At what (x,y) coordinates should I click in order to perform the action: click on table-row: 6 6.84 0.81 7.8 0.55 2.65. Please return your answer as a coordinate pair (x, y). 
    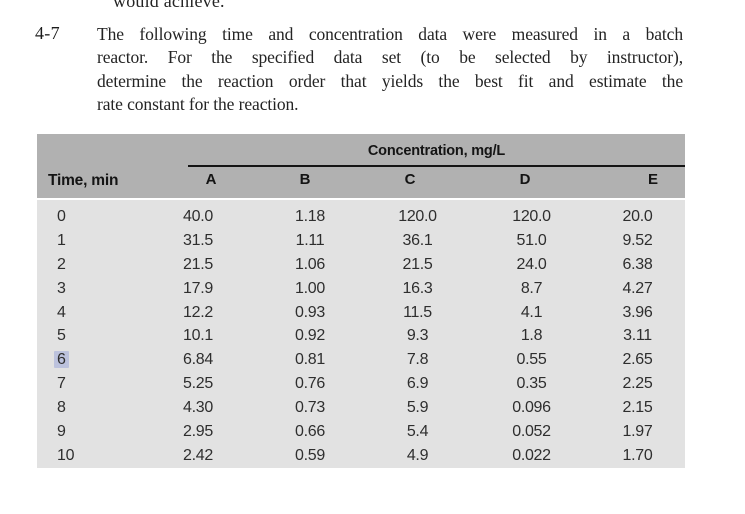
    Looking at the image, I should click on (361, 360).